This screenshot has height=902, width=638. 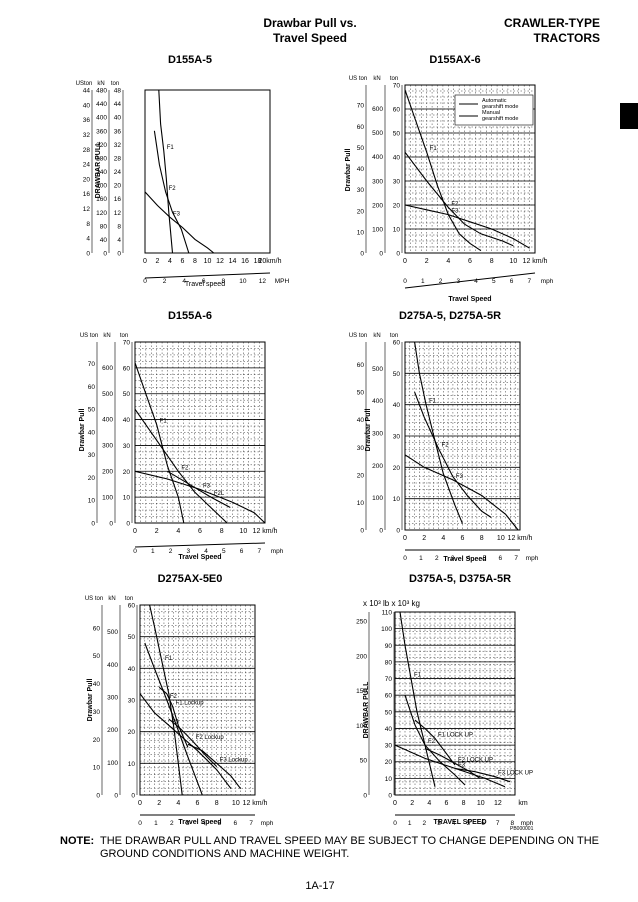 I want to click on y-tick-label: 280, so click(x=101, y=158).